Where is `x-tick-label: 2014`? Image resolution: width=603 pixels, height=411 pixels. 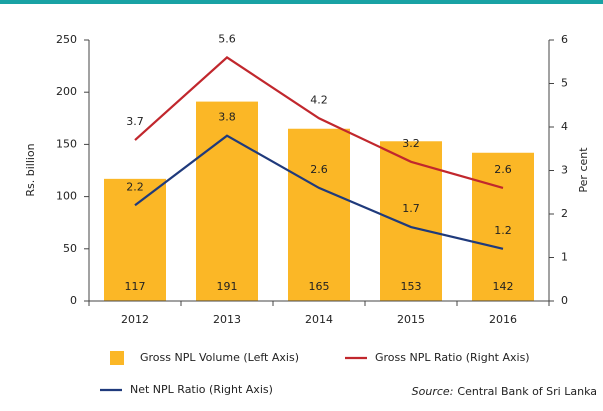
x-tick-label: 2014 is located at coordinates (319, 319).